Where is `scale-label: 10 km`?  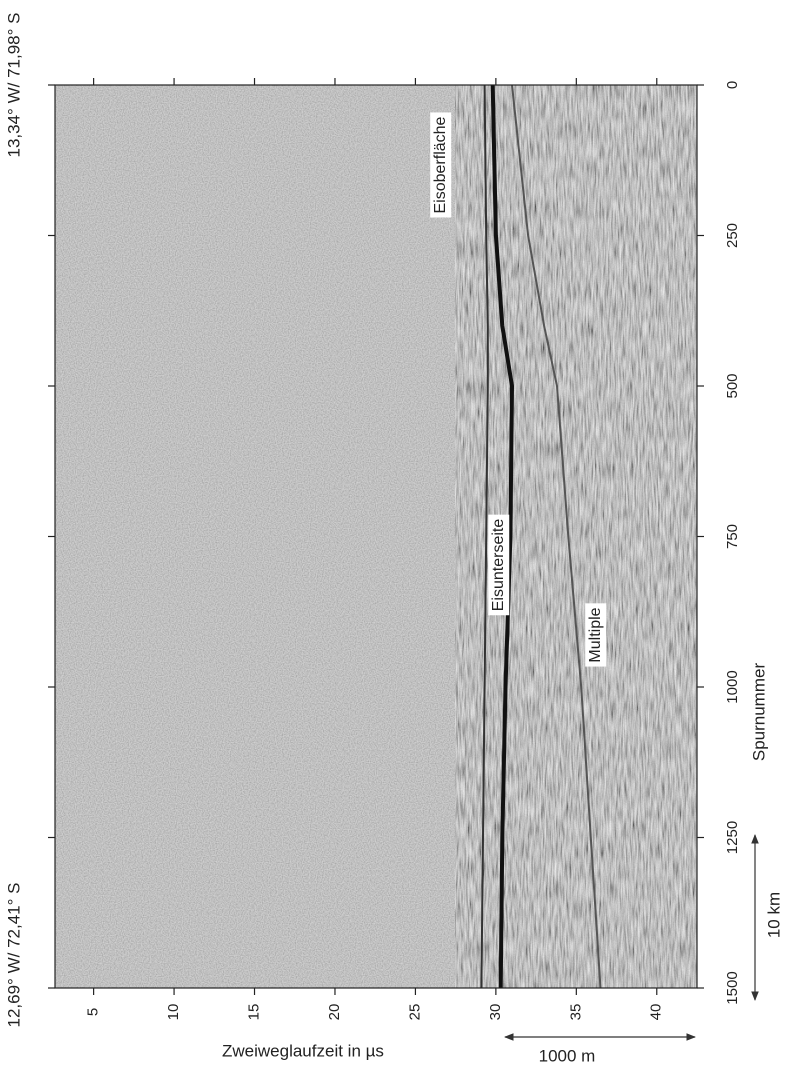 scale-label: 10 km is located at coordinates (773, 915).